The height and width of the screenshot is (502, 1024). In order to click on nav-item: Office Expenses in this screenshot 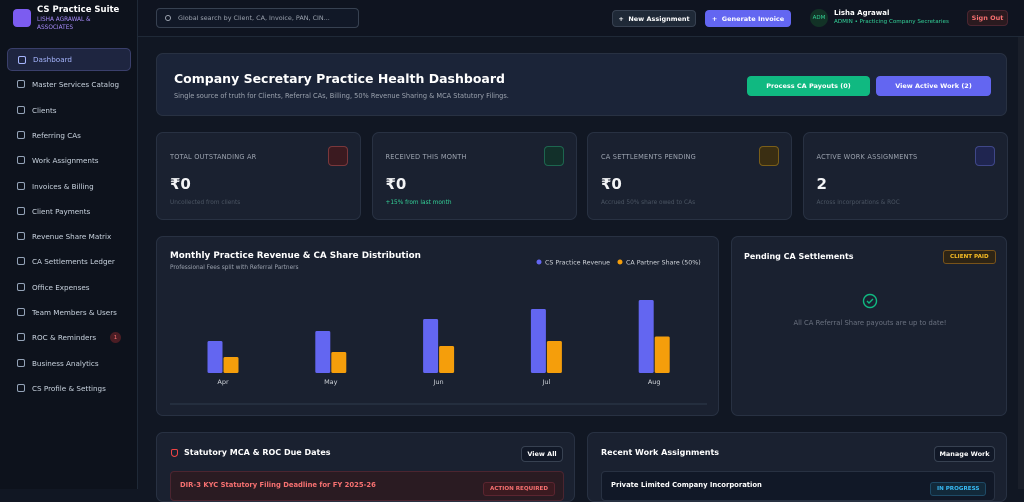, I will do `click(69, 287)`.